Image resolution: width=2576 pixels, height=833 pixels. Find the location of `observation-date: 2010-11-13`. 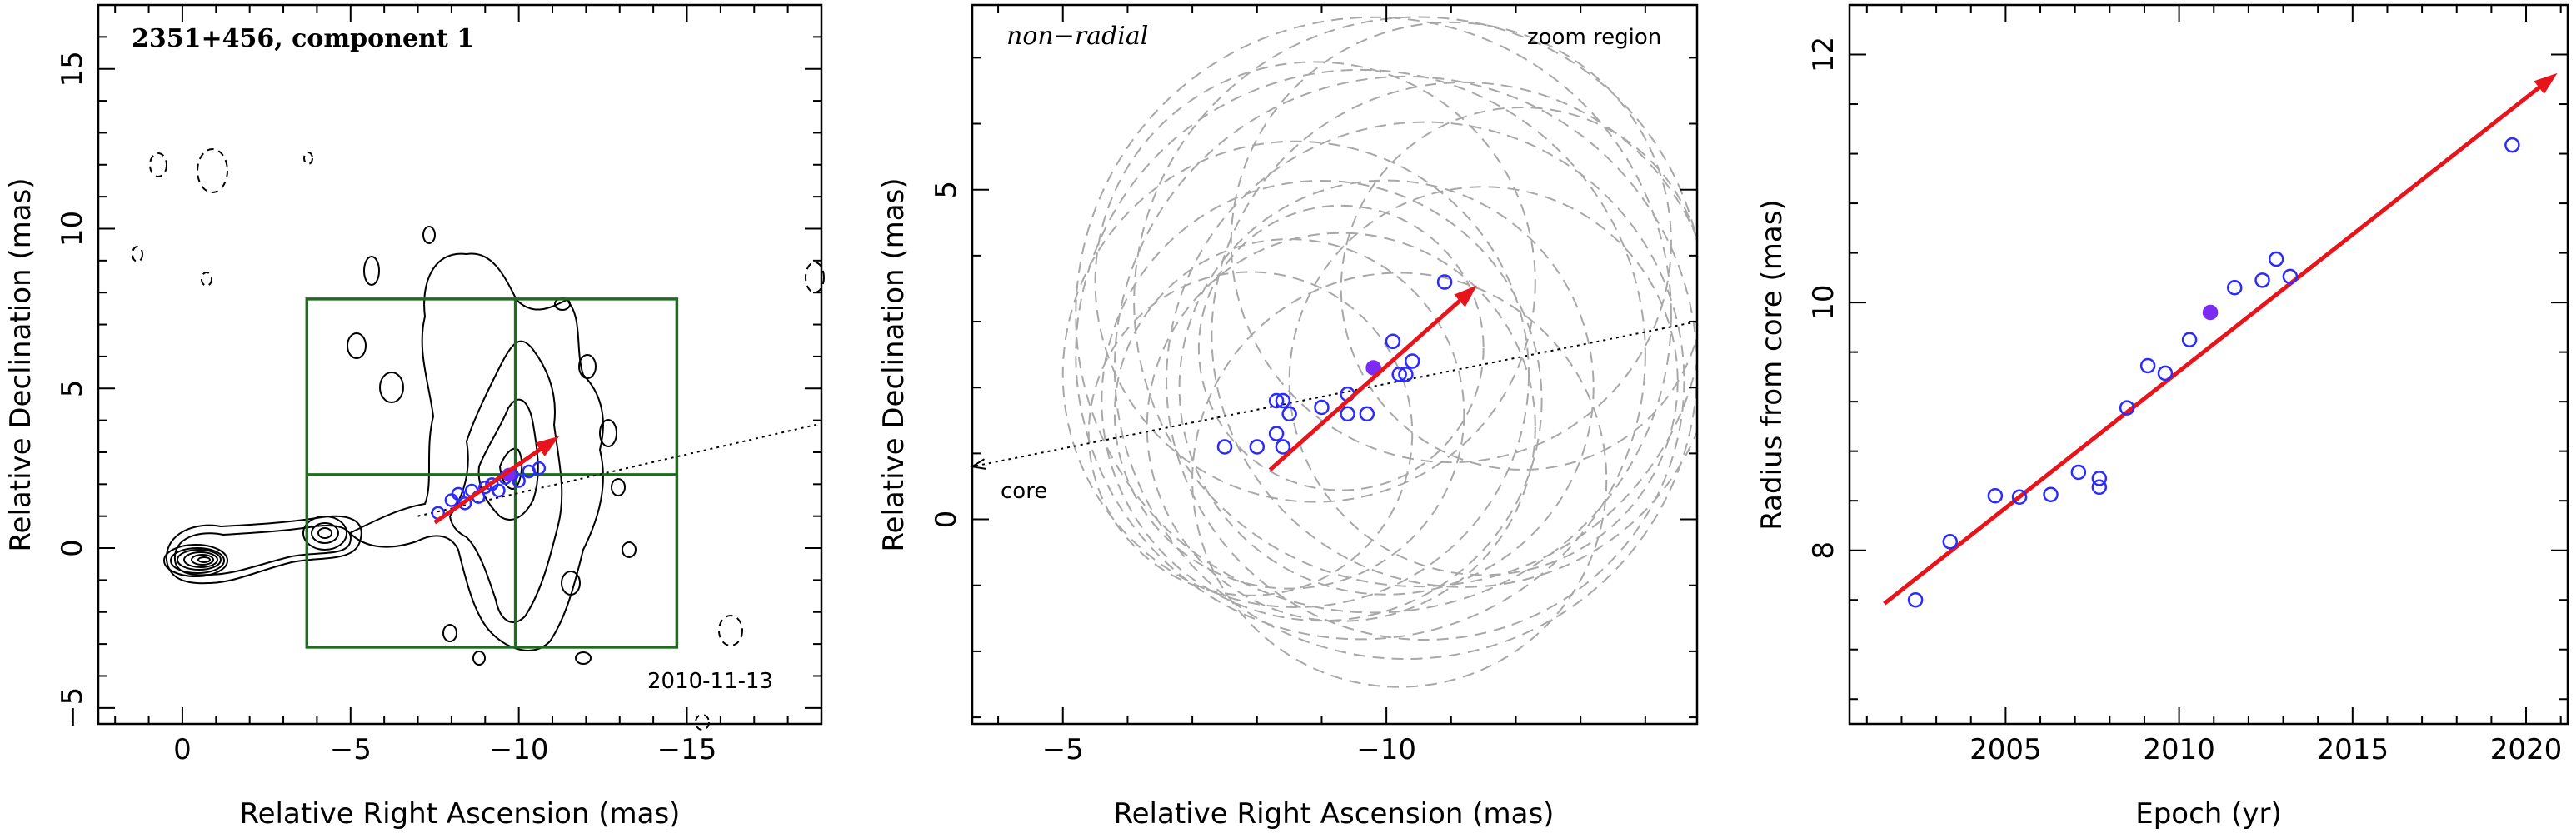

observation-date: 2010-11-13 is located at coordinates (710, 681).